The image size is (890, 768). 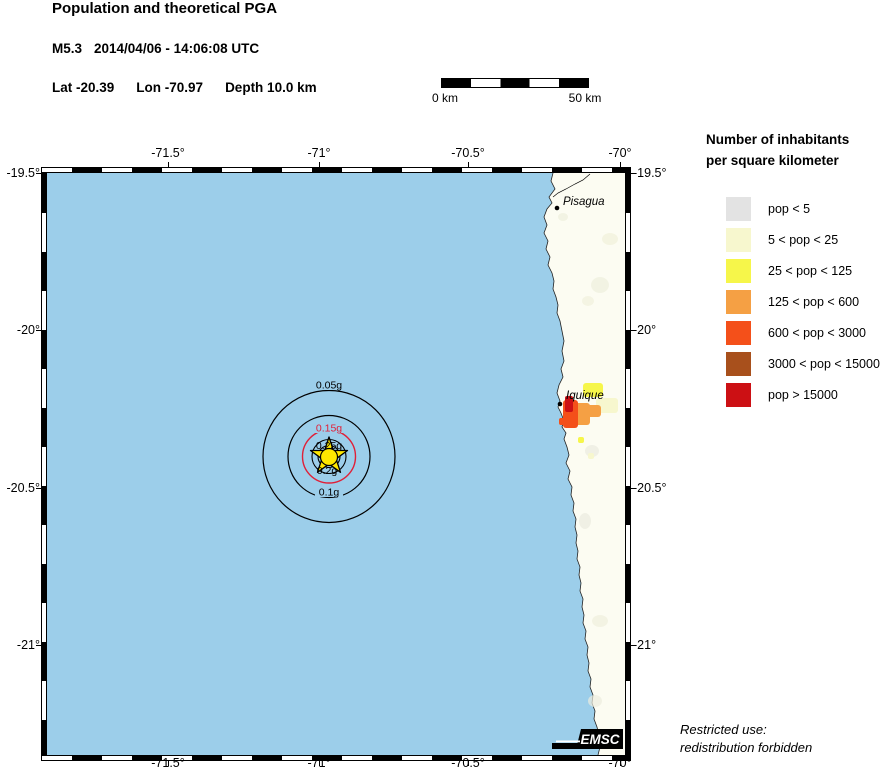 What do you see at coordinates (650, 173) in the screenshot?
I see `axis-label-right: -19.5°` at bounding box center [650, 173].